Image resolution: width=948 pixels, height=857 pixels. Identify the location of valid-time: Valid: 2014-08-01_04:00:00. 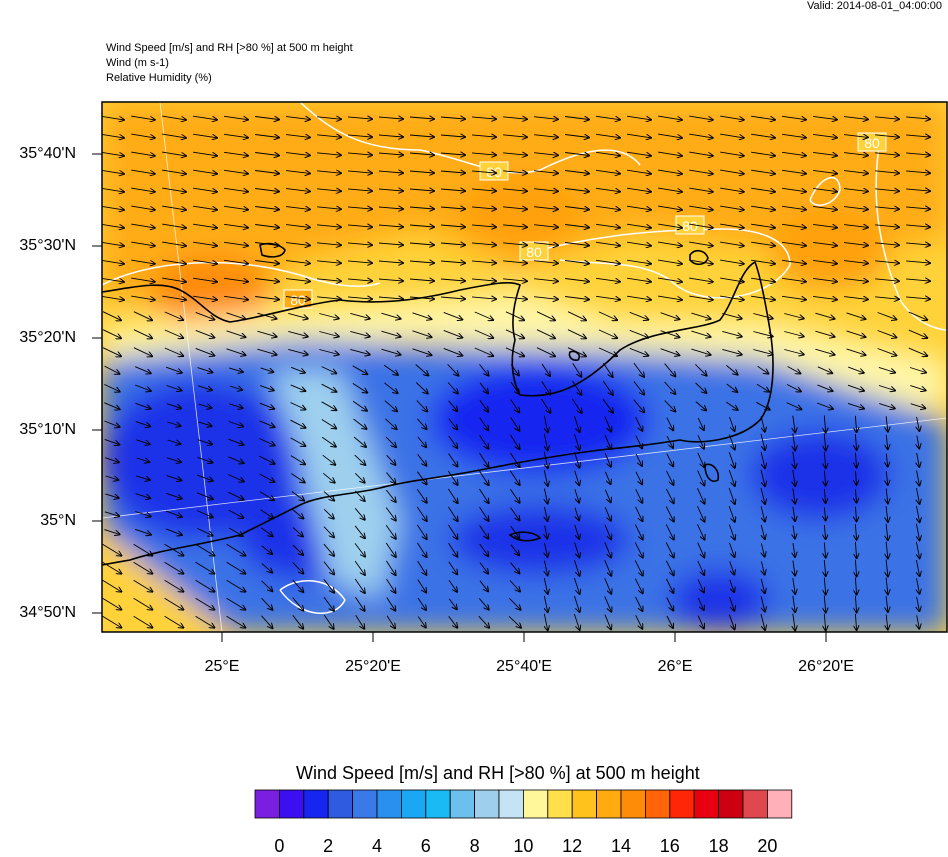
(874, 6).